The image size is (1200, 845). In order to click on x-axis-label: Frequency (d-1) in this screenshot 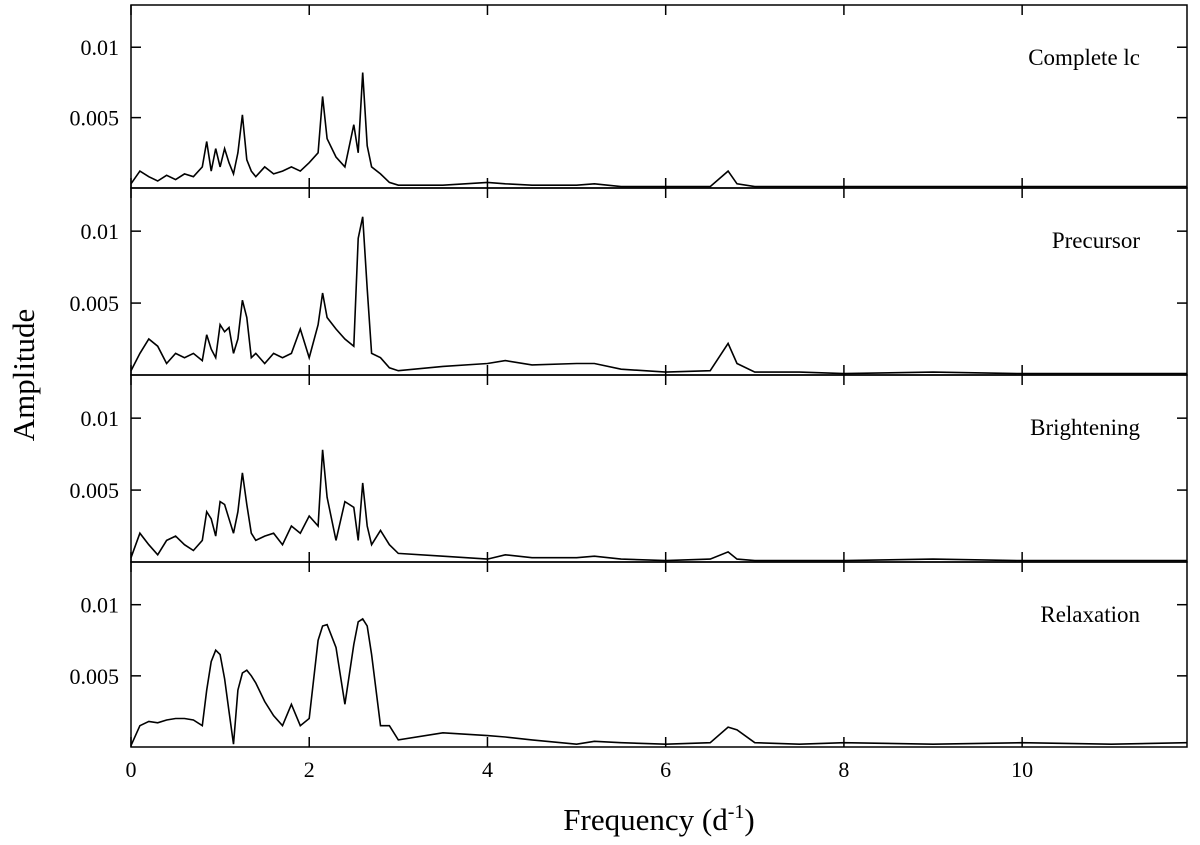, I will do `click(658, 819)`.